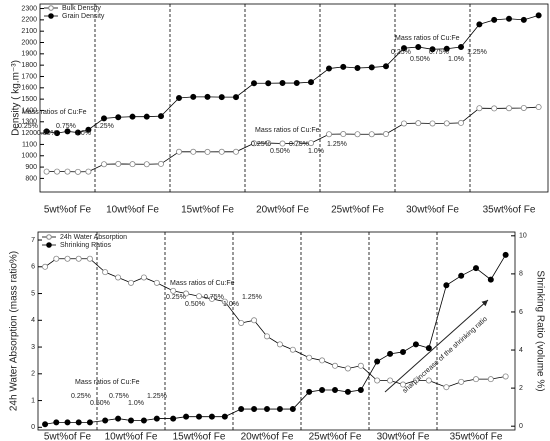  Describe the element at coordinates (83, 16) in the screenshot. I see `legend-label: Grain Density` at that location.